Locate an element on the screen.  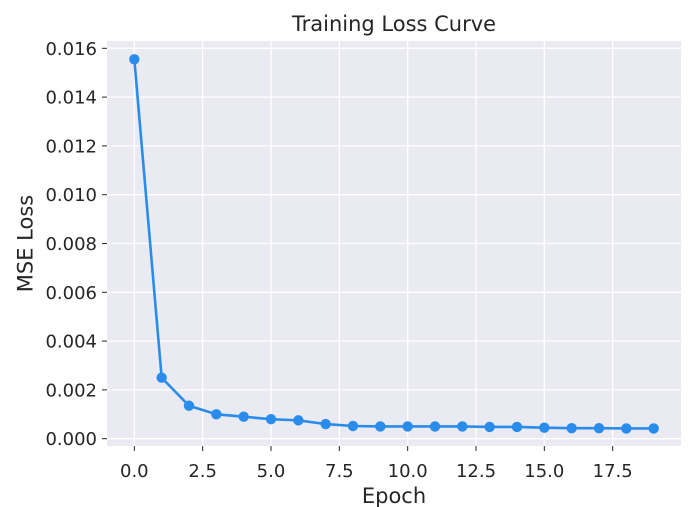
y-tick-label: 0.008 is located at coordinates (71, 244).